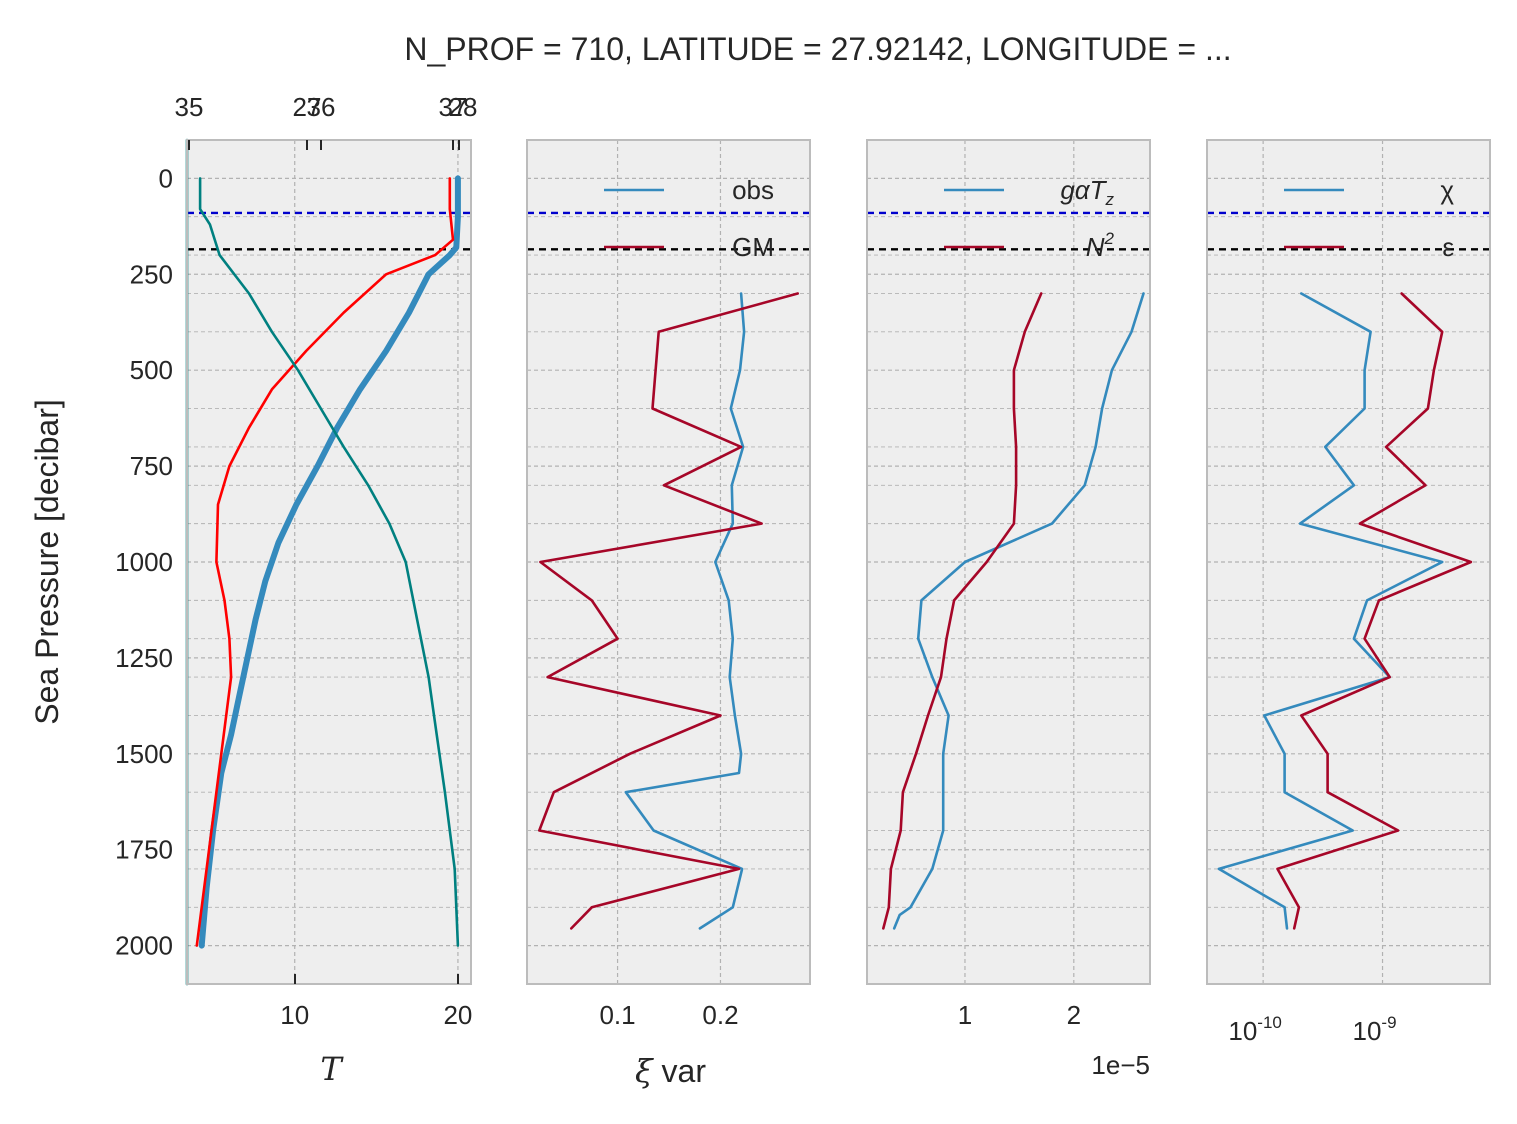 This screenshot has width=1517, height=1124. Describe the element at coordinates (144, 562) in the screenshot. I see `y-tick-label: 1000` at that location.